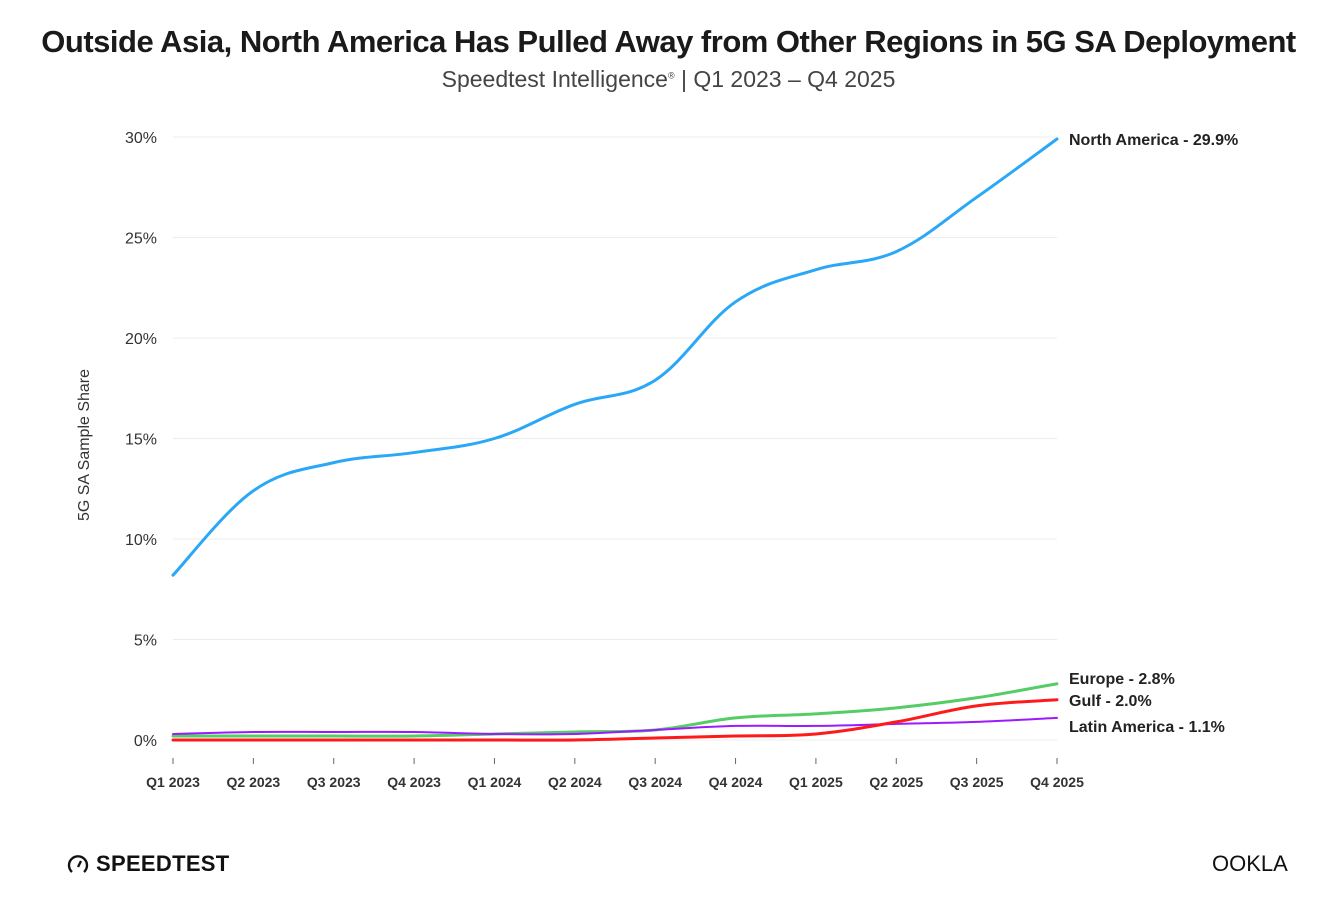 This screenshot has height=921, width=1337. I want to click on ookla-wordmark: OOKLA, so click(1250, 863).